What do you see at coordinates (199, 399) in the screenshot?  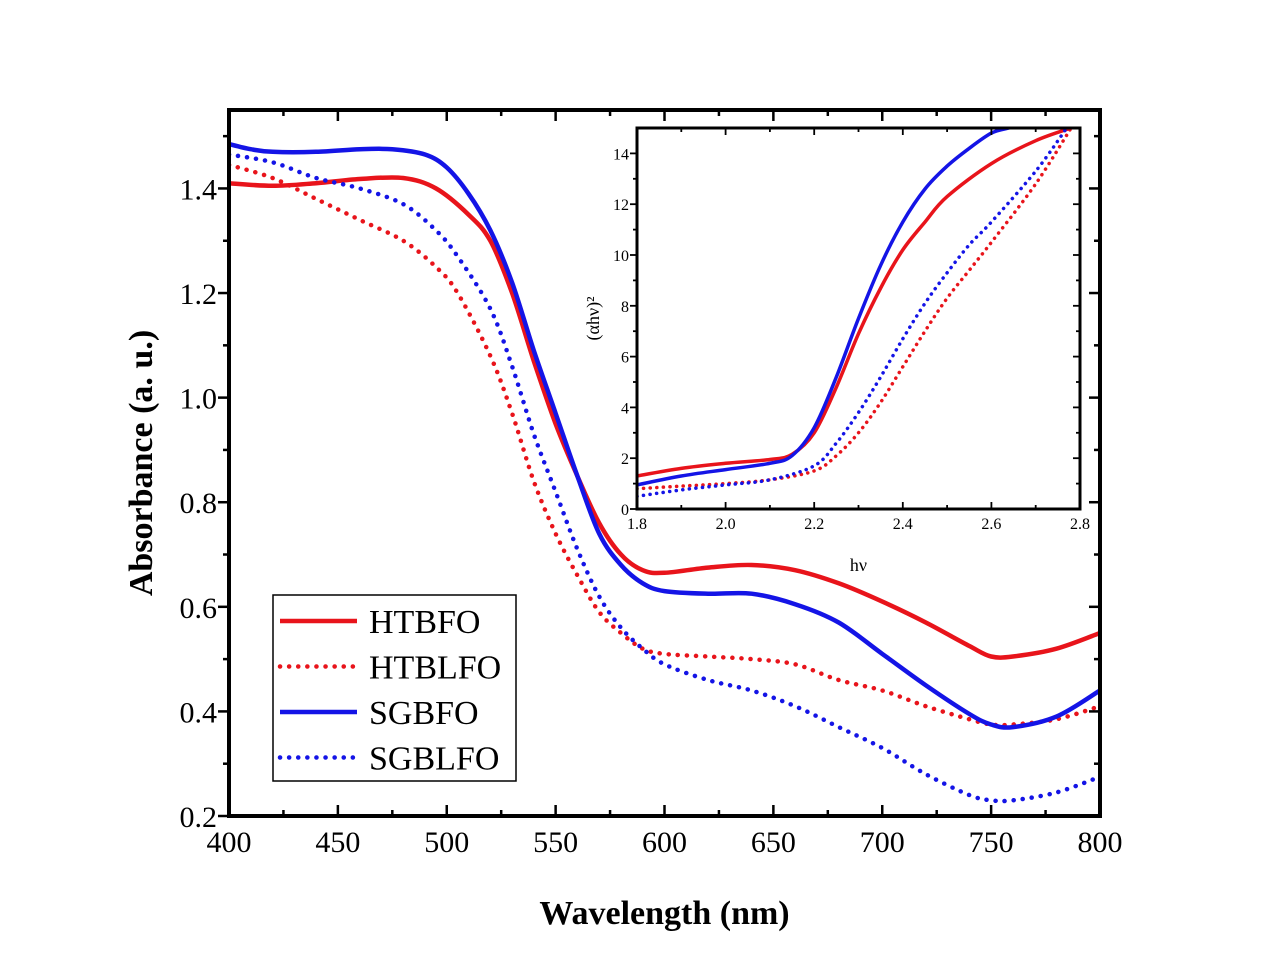 I see `main-y-tick-label: 1.0` at bounding box center [199, 399].